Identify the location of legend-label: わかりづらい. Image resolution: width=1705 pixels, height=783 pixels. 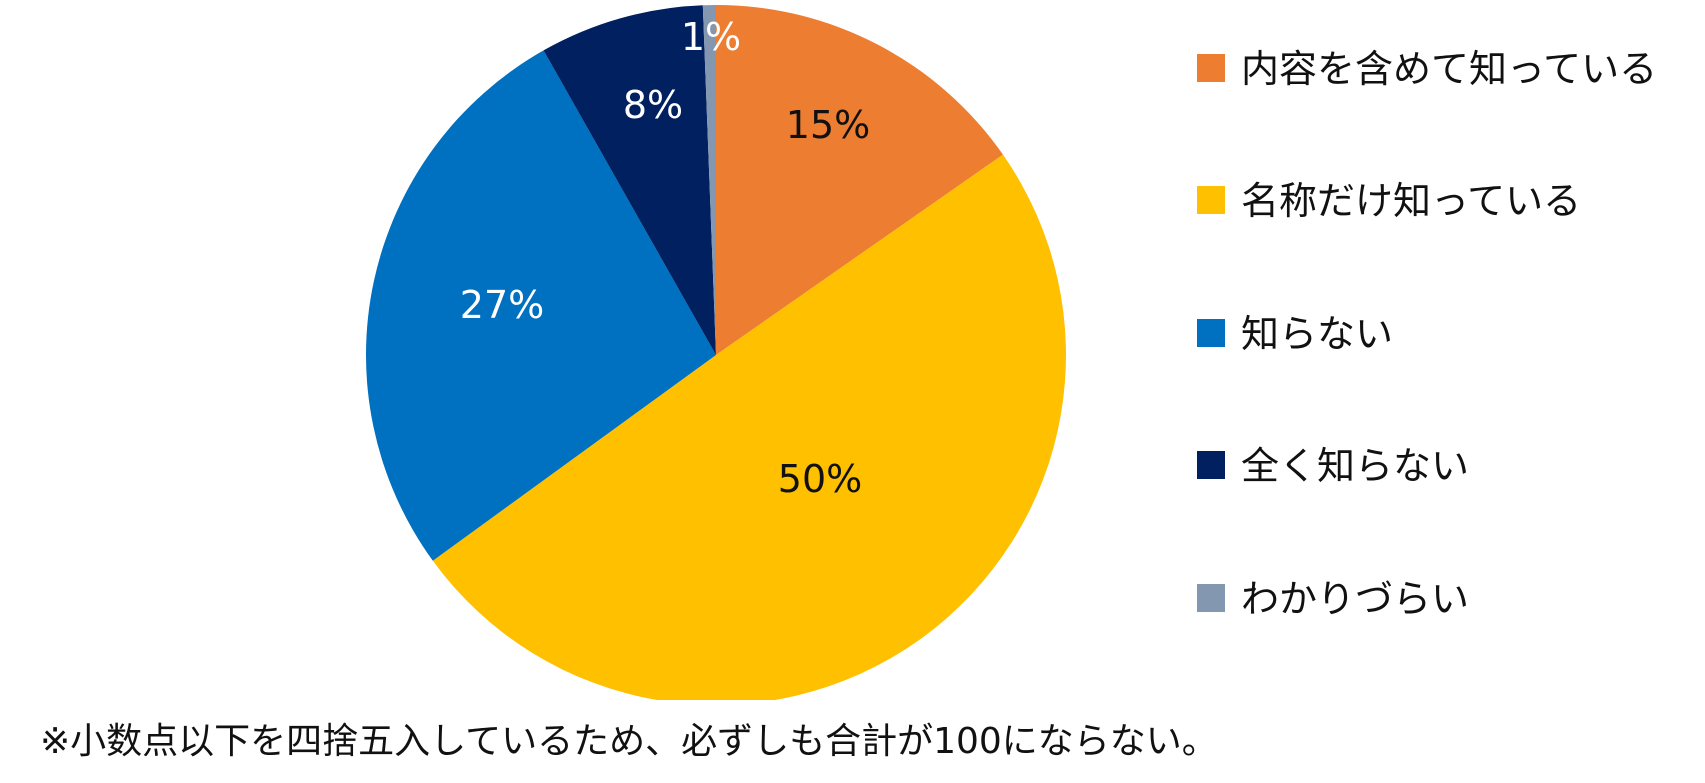
(1355, 598).